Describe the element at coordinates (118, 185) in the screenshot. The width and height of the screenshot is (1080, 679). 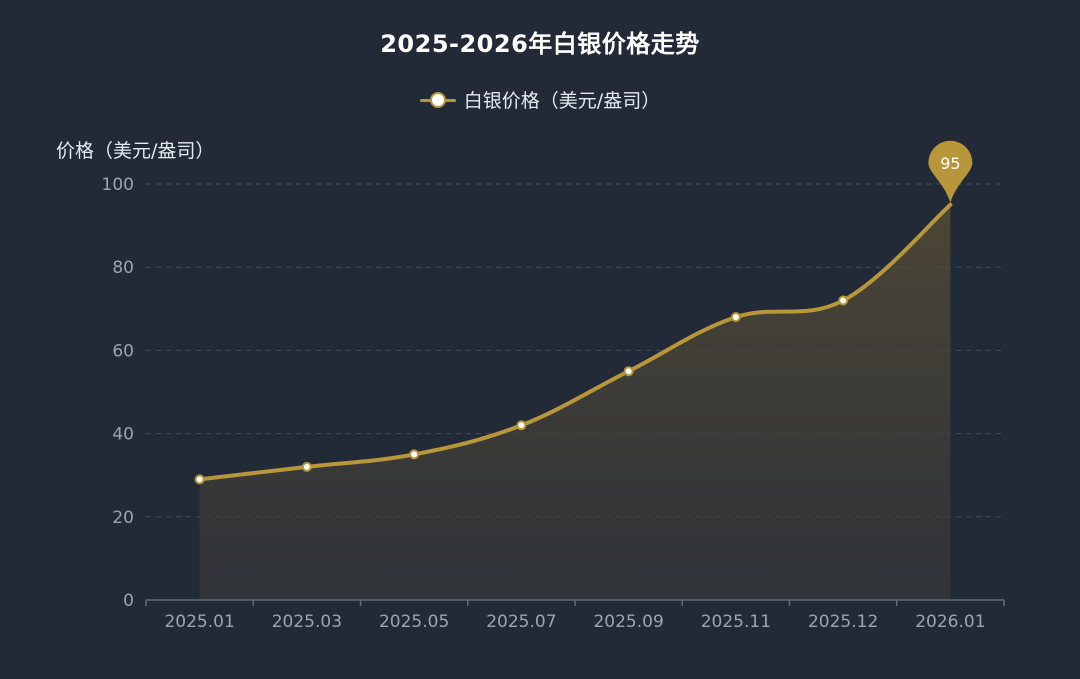
I see `y-tick-label: 100` at that location.